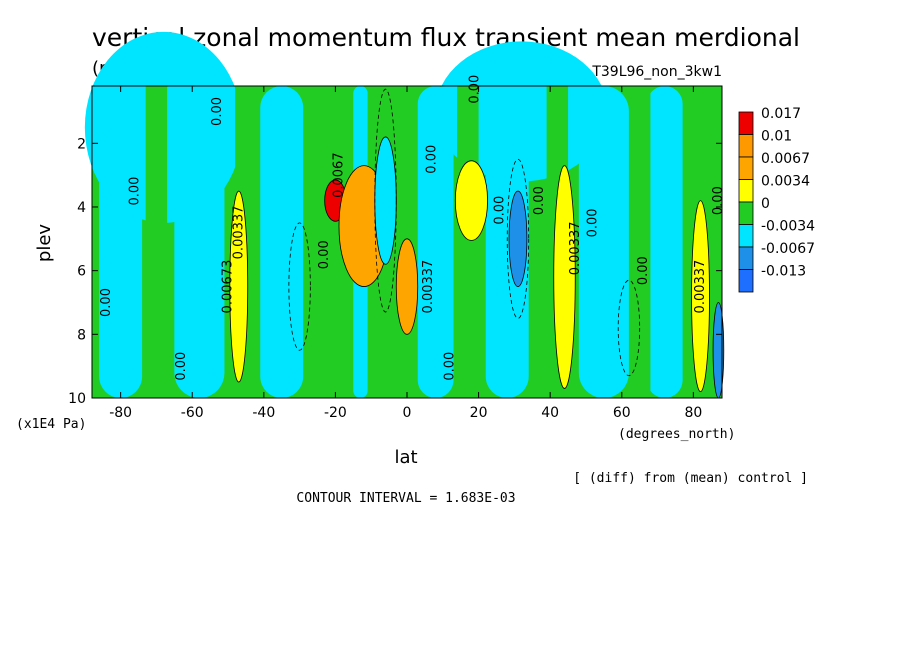  Describe the element at coordinates (407, 413) in the screenshot. I see `x-tick-label: 0` at that location.